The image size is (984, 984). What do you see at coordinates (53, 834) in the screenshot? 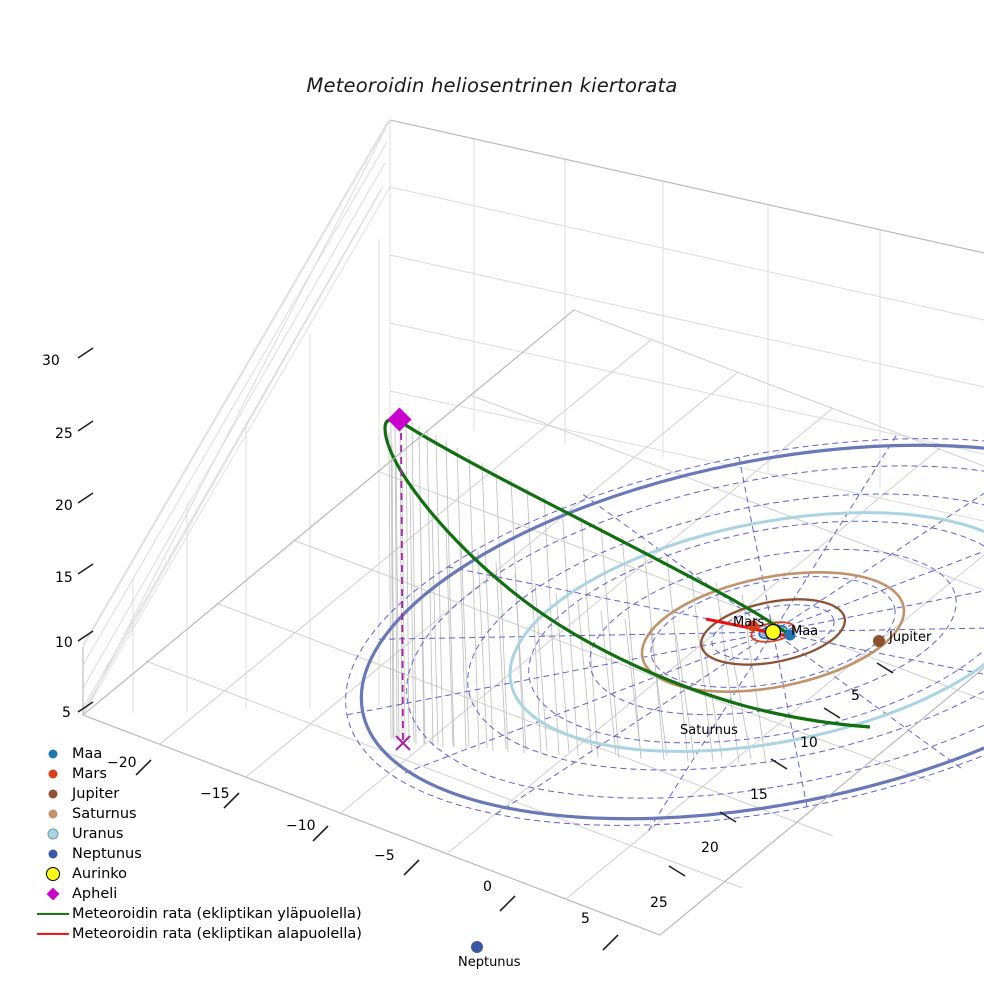
I see `uranus-marker-icon` at bounding box center [53, 834].